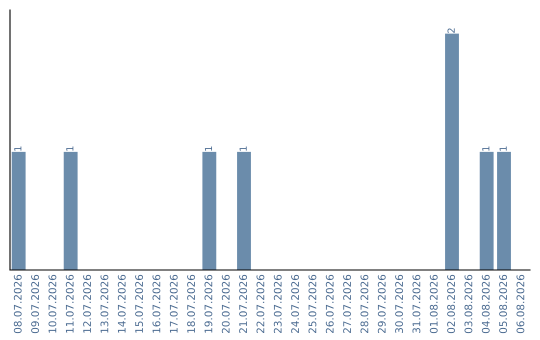 This screenshot has width=540, height=340. What do you see at coordinates (520, 304) in the screenshot?
I see `x-tick-label: 06.08.2026` at bounding box center [520, 304].